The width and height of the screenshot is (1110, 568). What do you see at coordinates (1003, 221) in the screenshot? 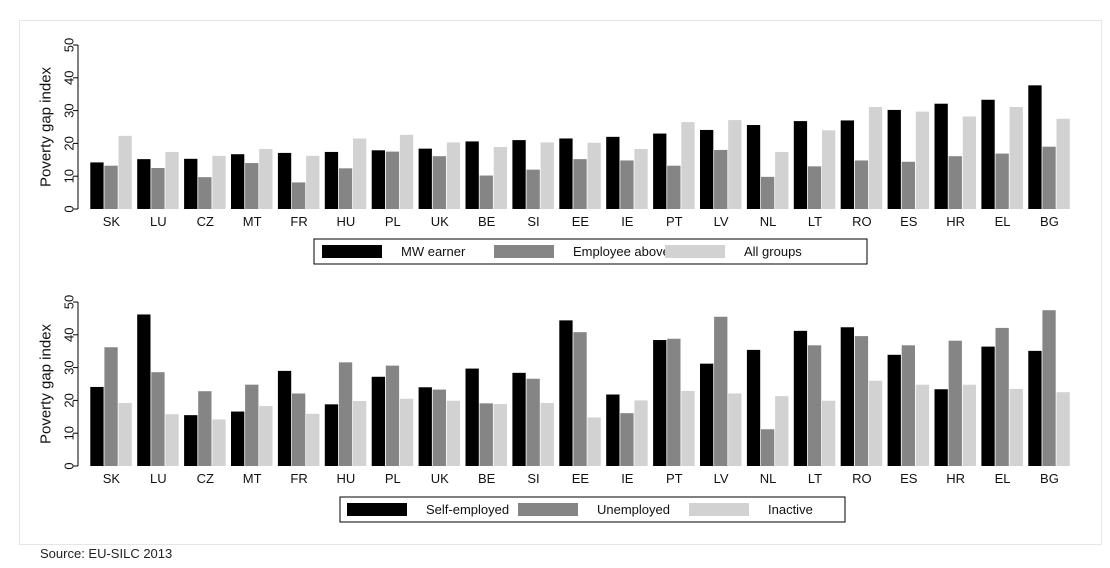
I see `x-tick-label: EL` at bounding box center [1003, 221].